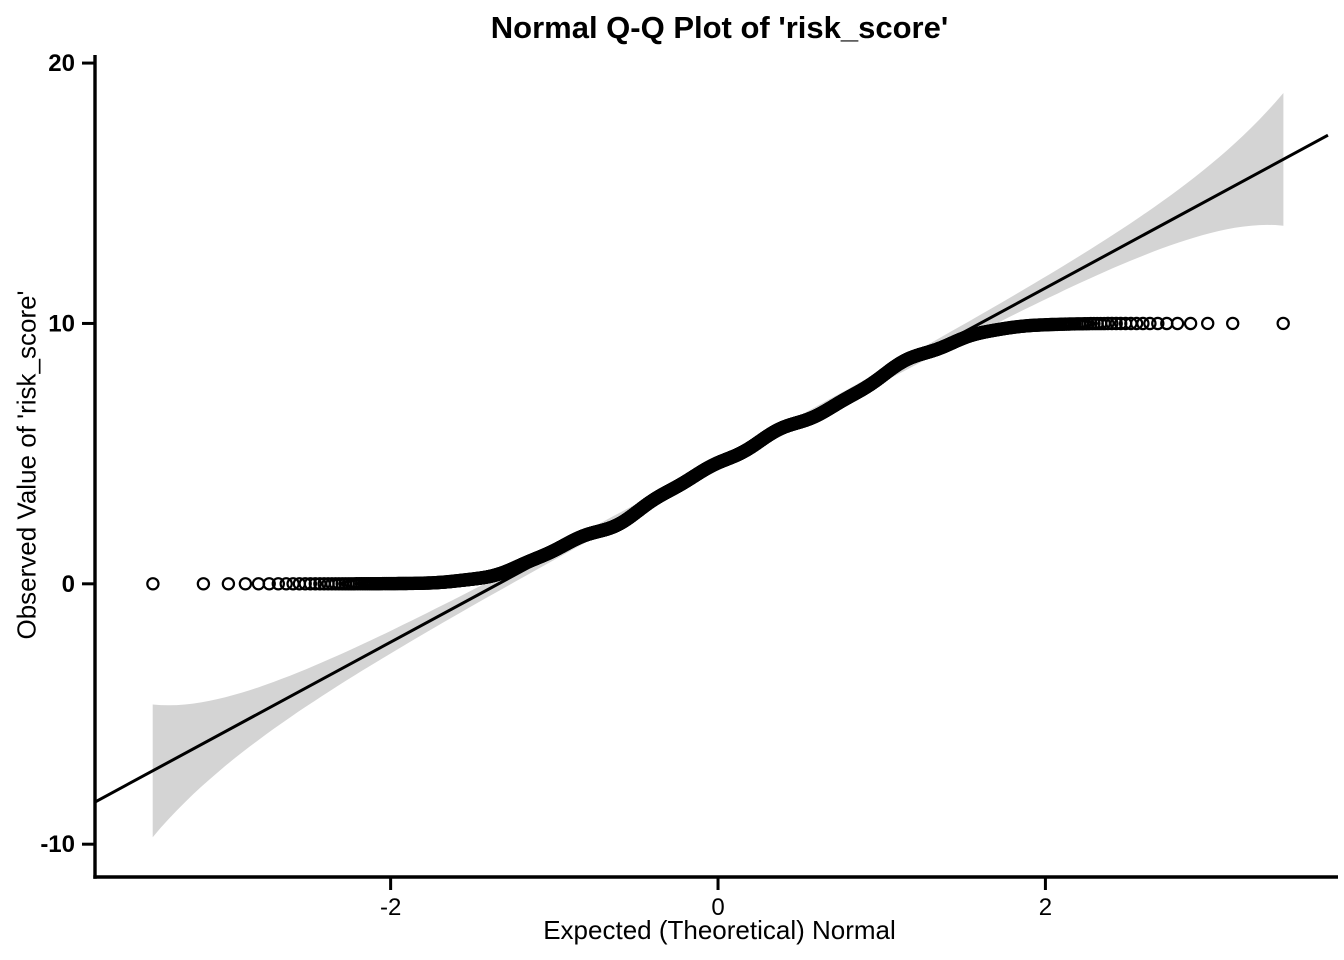  What do you see at coordinates (68, 584) in the screenshot?
I see `y-tick-label: 0` at bounding box center [68, 584].